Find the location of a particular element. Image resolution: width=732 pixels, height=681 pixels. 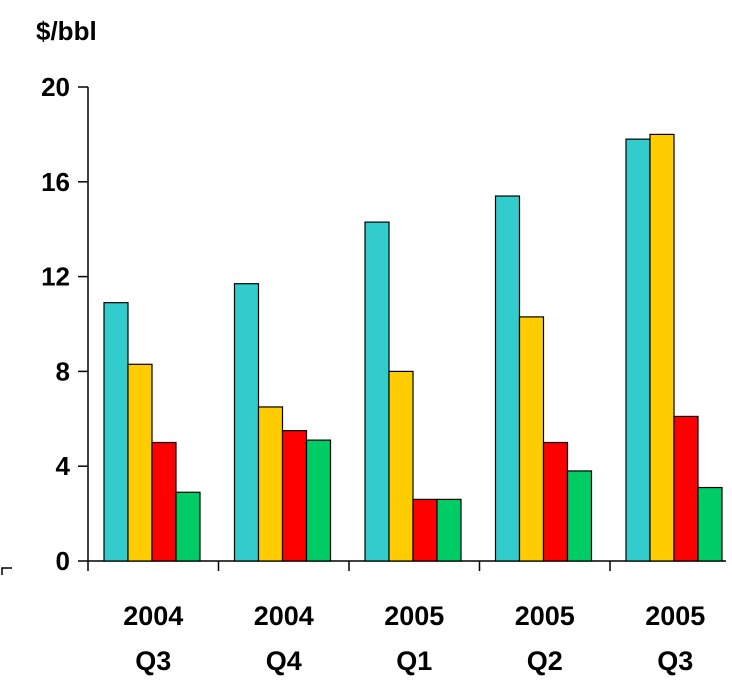

x-tick-label: Q1 is located at coordinates (414, 661).